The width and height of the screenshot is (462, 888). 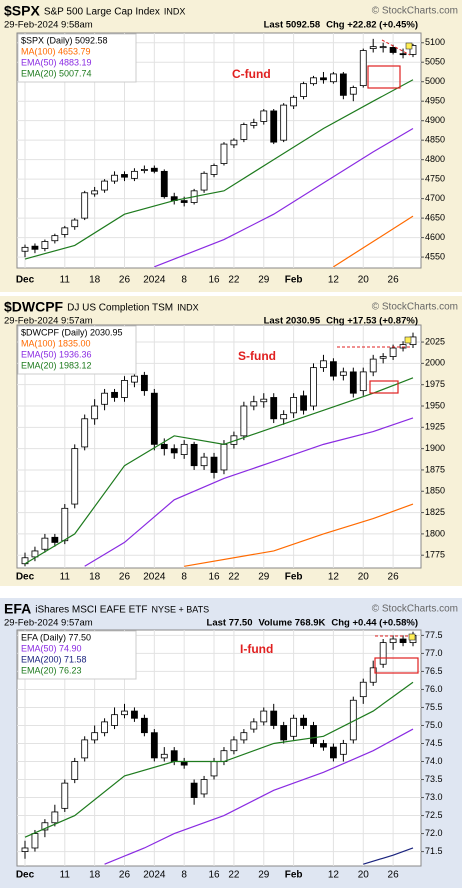 I want to click on y-tick-label: 4900, so click(x=435, y=120).